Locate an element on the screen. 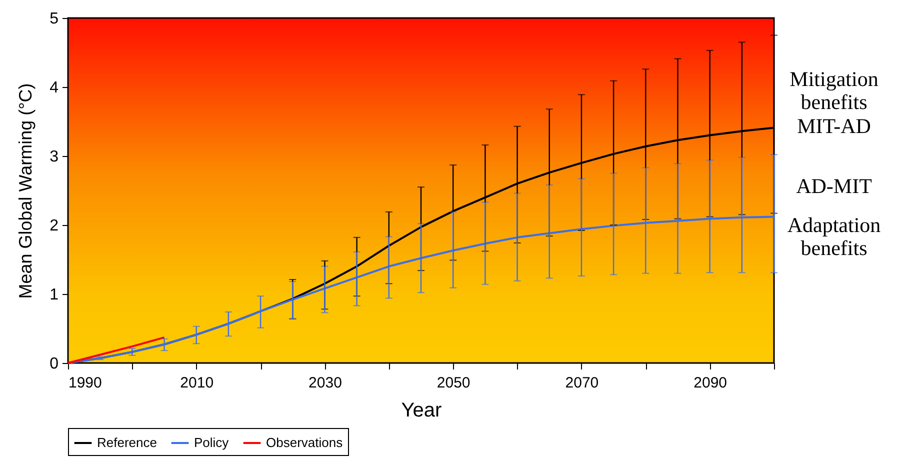 The height and width of the screenshot is (468, 906). text: MIT-AD is located at coordinates (834, 126).